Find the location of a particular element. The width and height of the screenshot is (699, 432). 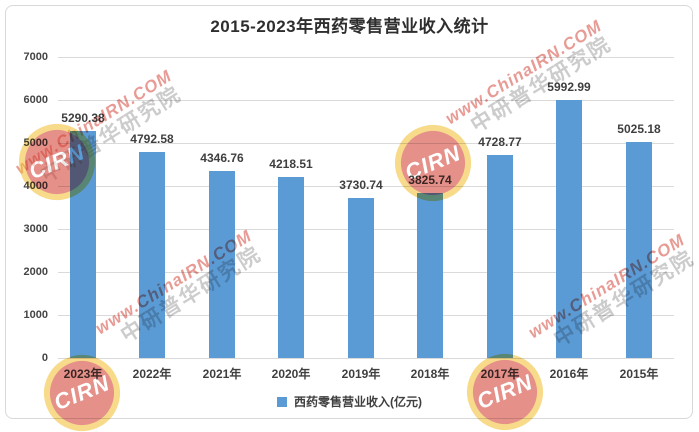

bar-value-label: 3730.74 is located at coordinates (361, 185).